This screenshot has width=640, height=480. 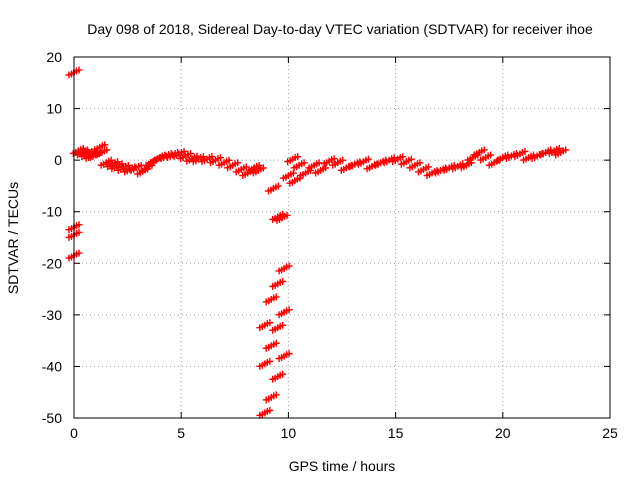 I want to click on y-tick-label: -50, so click(x=52, y=418).